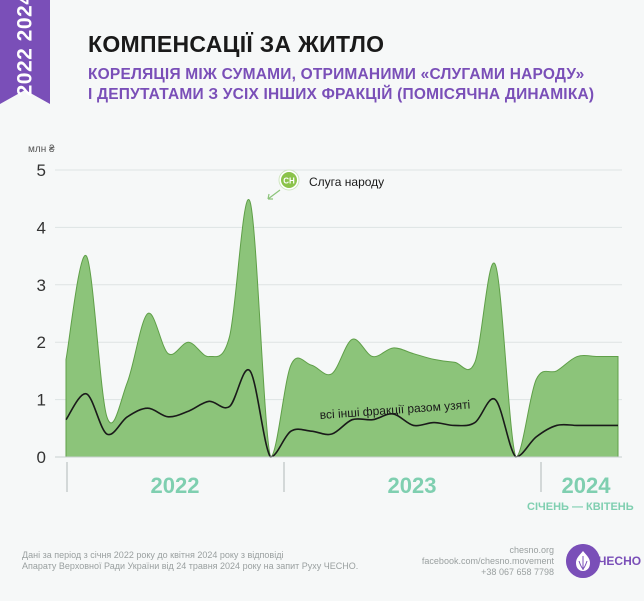 This screenshot has width=644, height=601. What do you see at coordinates (25, 52) in the screenshot?
I see `years-ribbon` at bounding box center [25, 52].